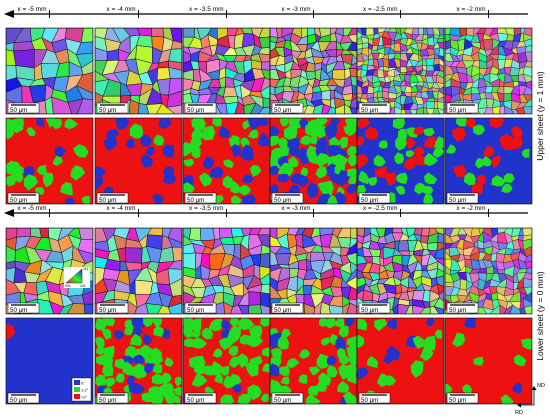  What do you see at coordinates (540, 316) in the screenshot?
I see `sheet-side-label: Lower sheet (y = 0 mm)` at bounding box center [540, 316].